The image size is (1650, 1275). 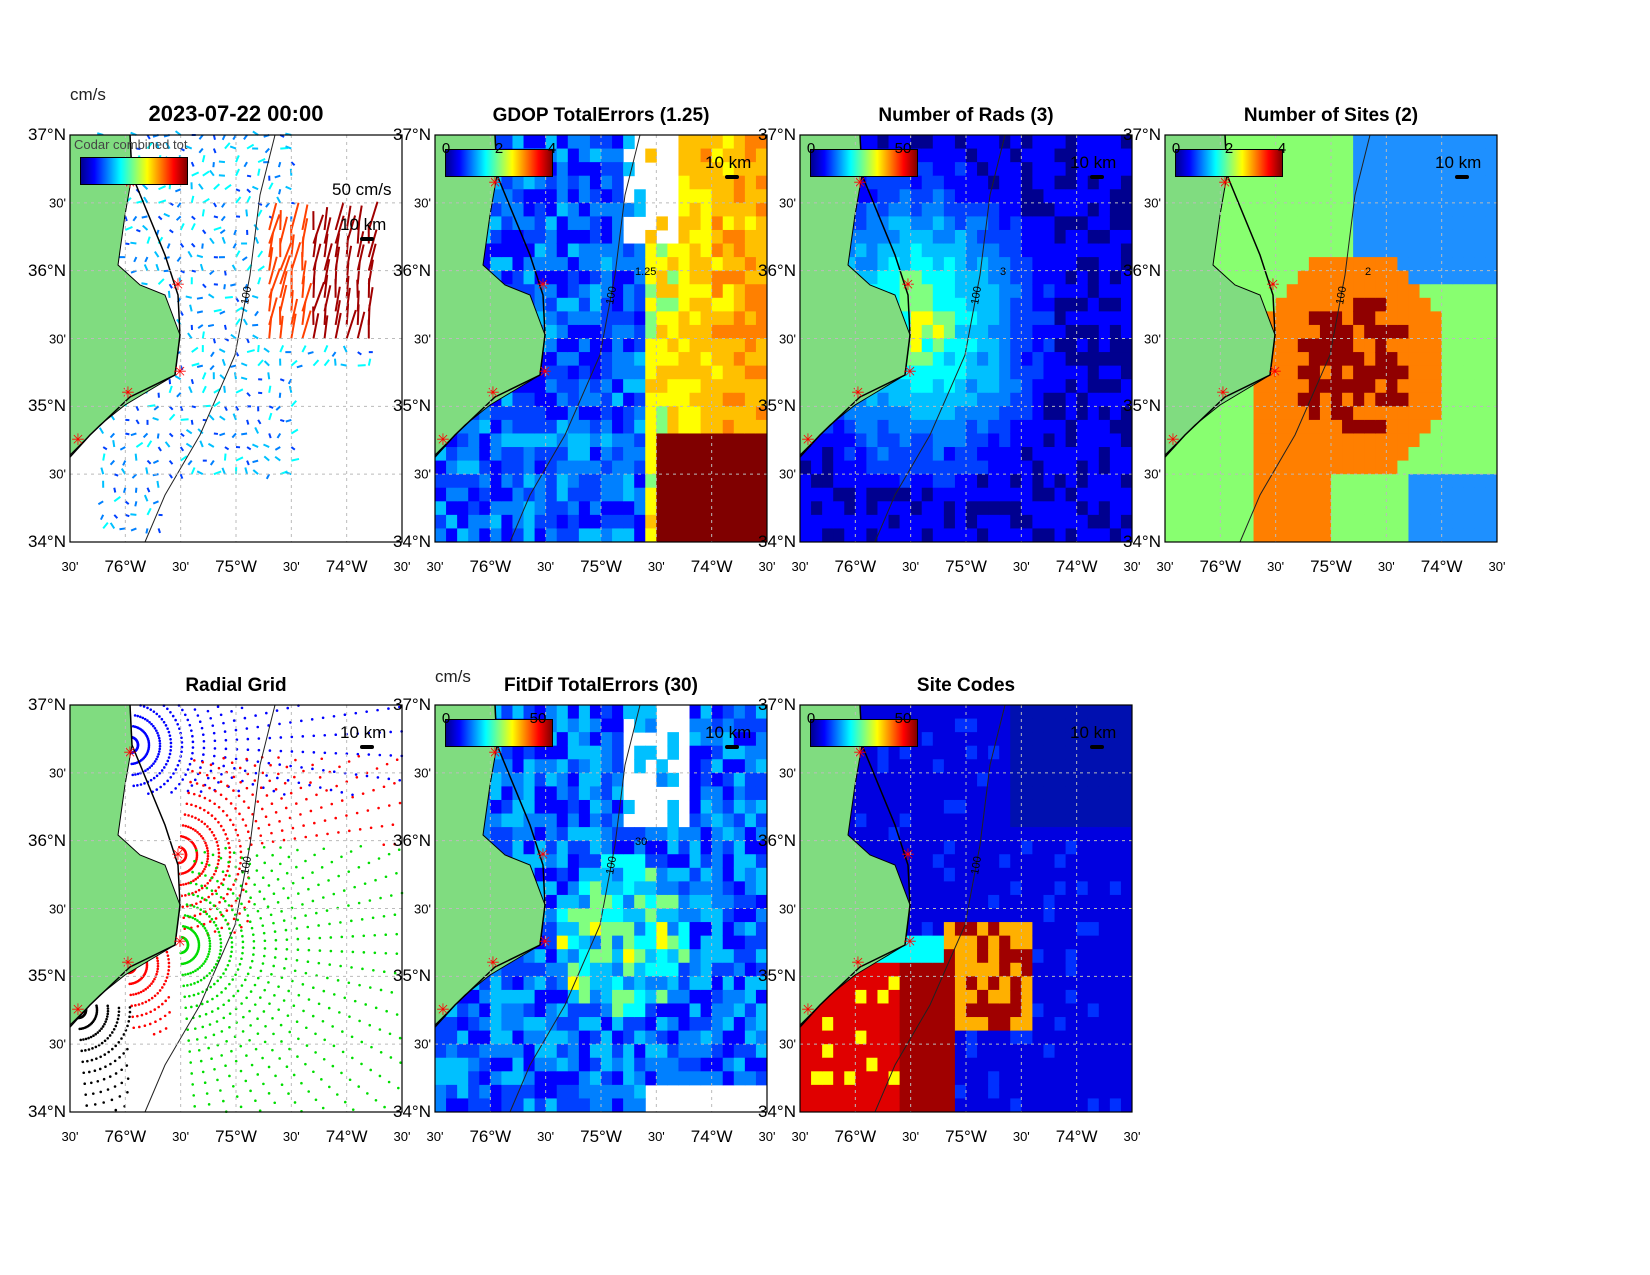 I want to click on lon-tick-label: 74°W, so click(x=1441, y=566).